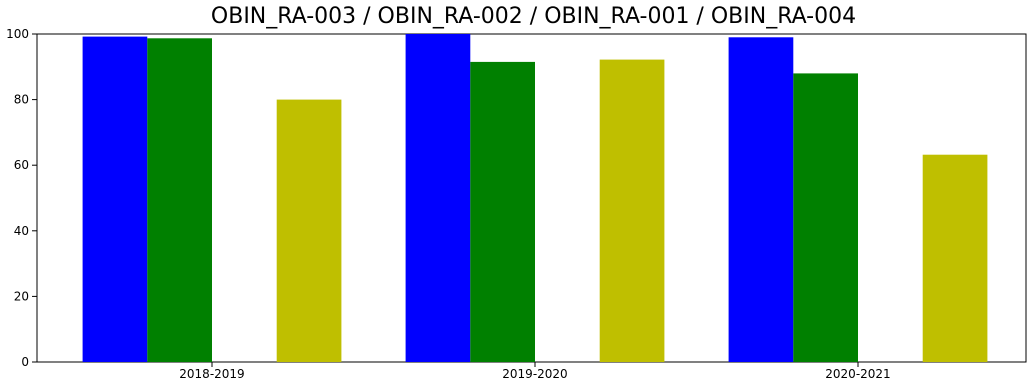  What do you see at coordinates (21, 231) in the screenshot?
I see `y-tick-label: 40` at bounding box center [21, 231].